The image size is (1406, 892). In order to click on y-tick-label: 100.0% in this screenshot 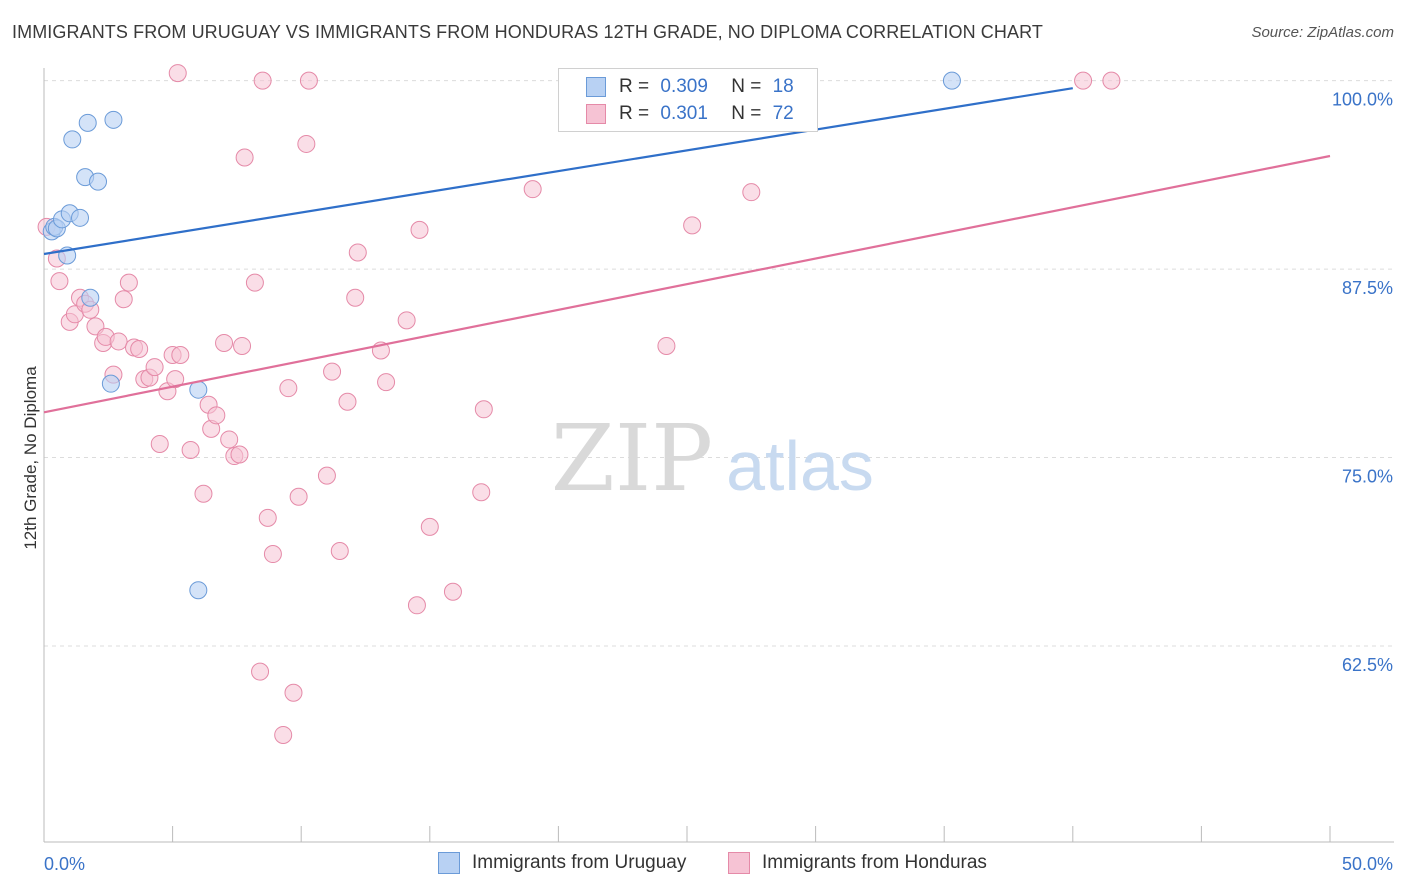, I will do `click(1362, 100)`.